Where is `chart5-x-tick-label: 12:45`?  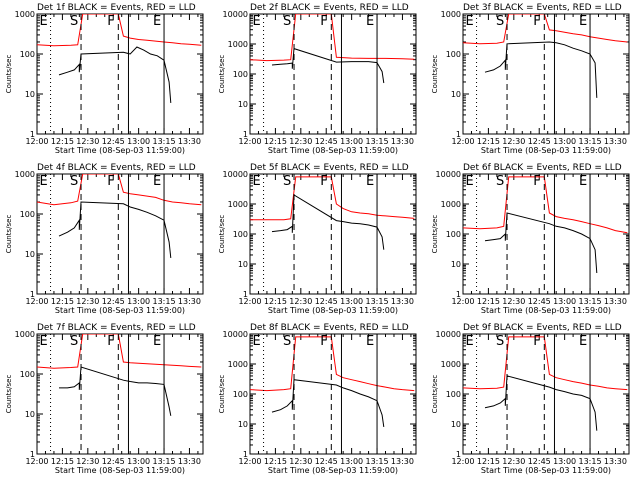
chart5-x-tick-label: 12:45 is located at coordinates (326, 301).